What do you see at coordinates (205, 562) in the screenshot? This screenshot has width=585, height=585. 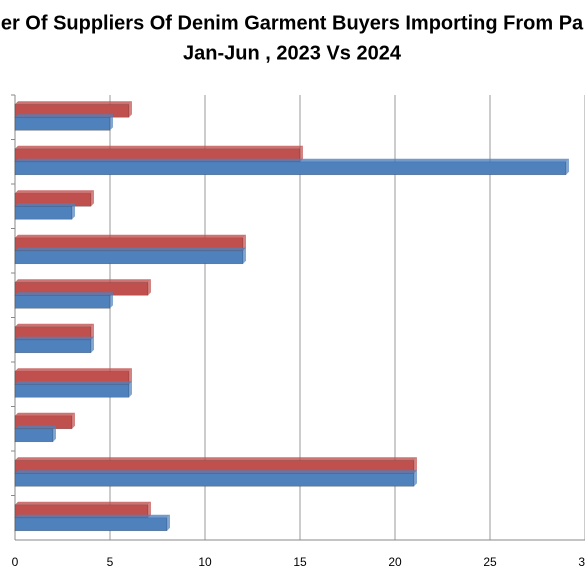 I see `x-tick-label: 10` at bounding box center [205, 562].